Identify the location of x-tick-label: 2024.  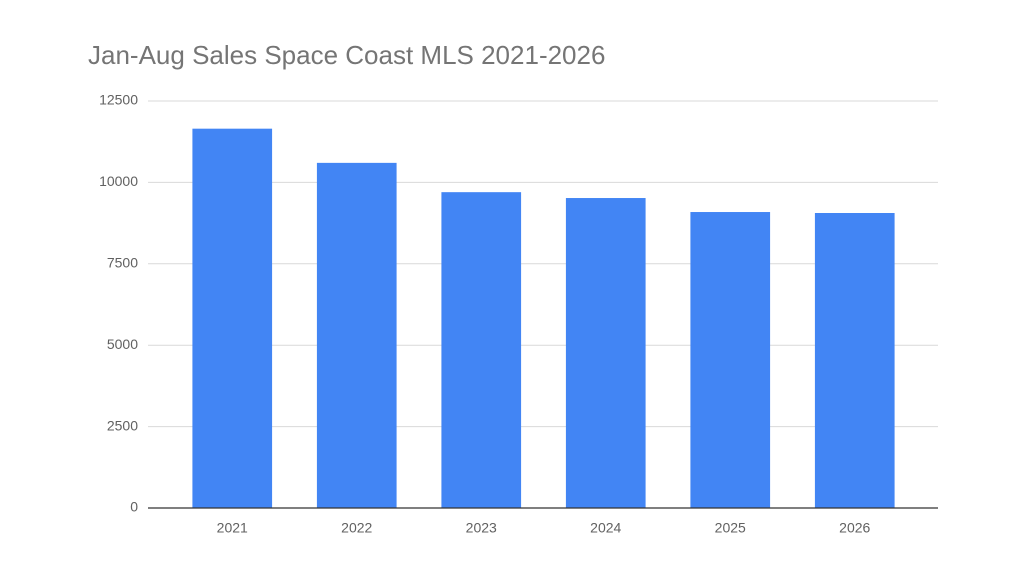
(605, 528).